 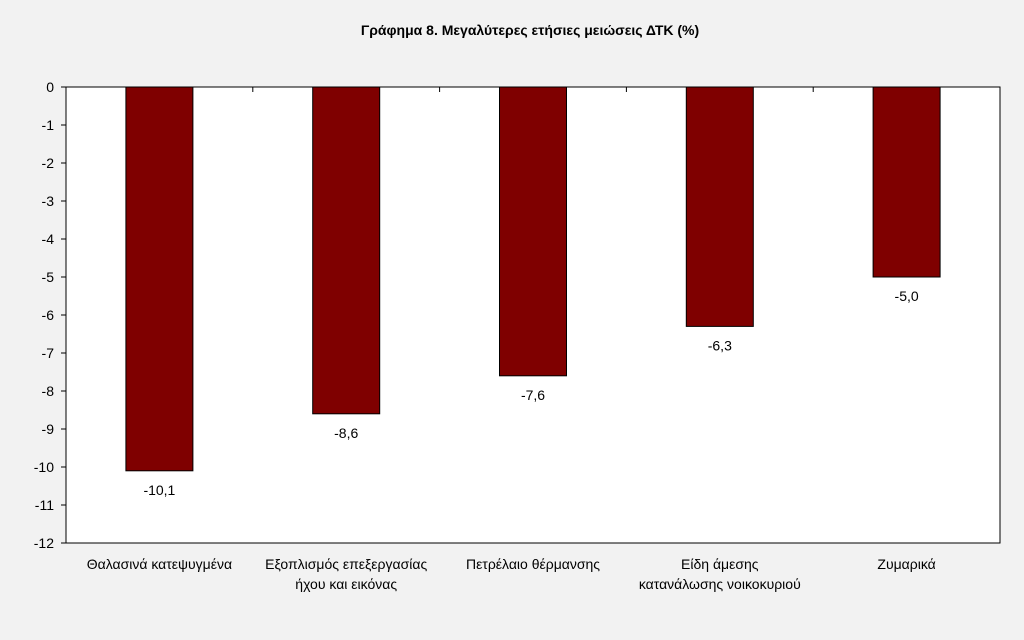 What do you see at coordinates (48, 125) in the screenshot?
I see `y-tick-label: -1` at bounding box center [48, 125].